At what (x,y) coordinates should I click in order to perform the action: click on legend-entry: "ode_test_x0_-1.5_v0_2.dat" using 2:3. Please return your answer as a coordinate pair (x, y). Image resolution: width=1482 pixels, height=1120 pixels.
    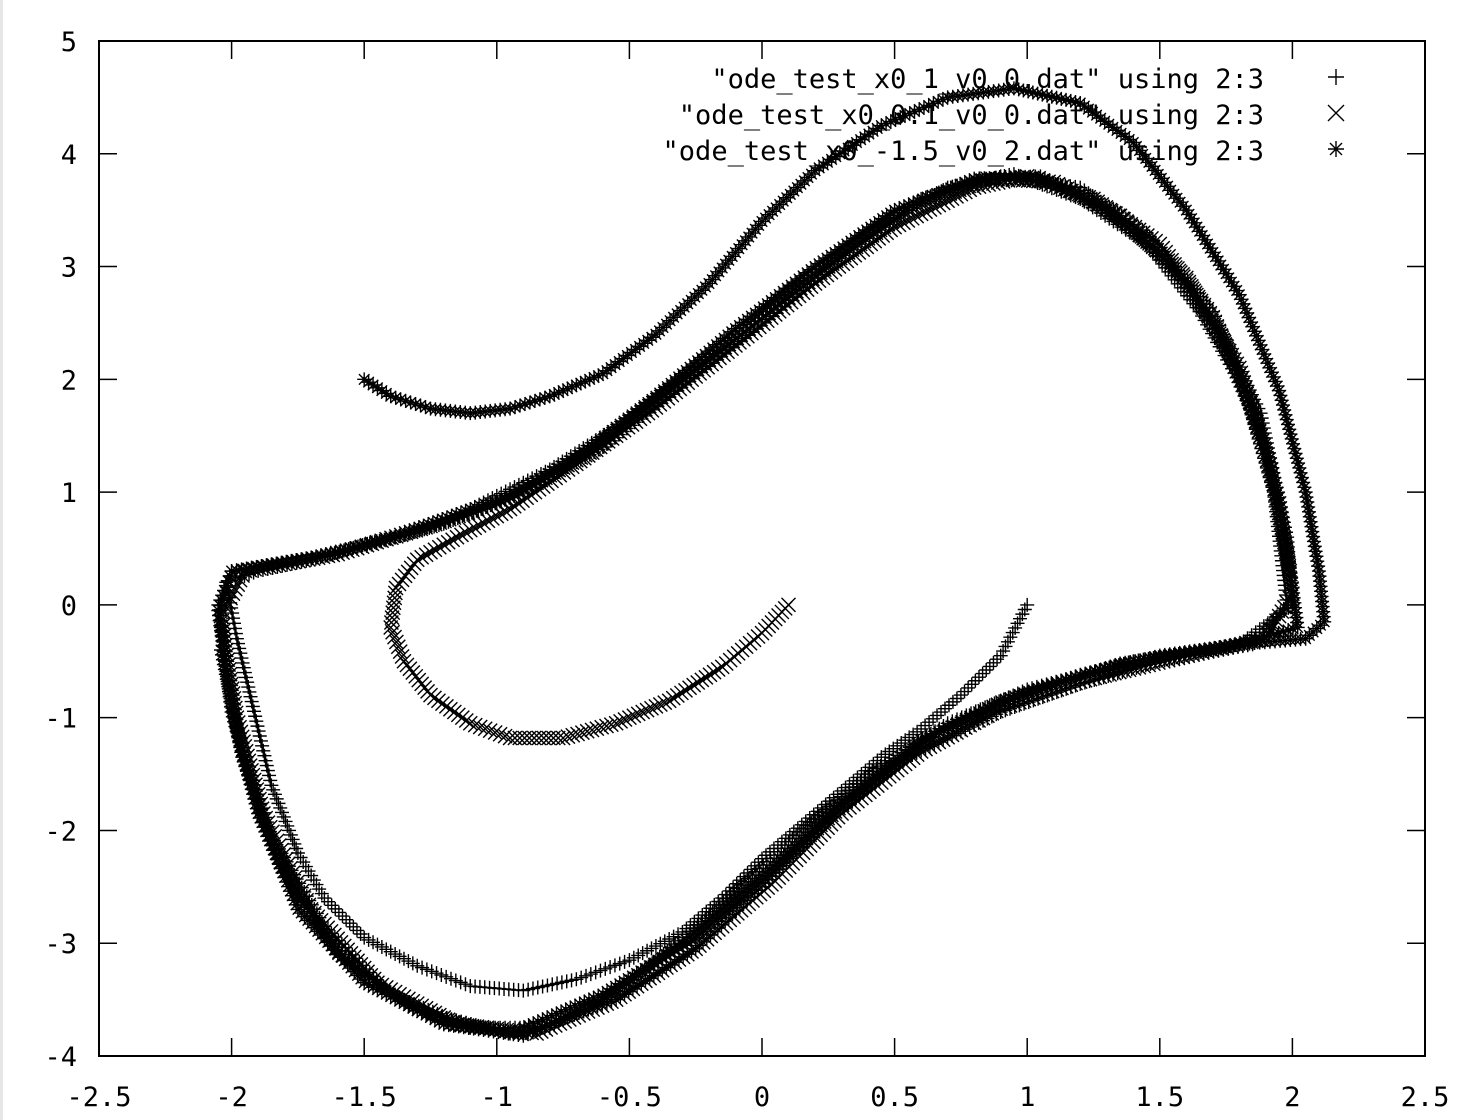
    Looking at the image, I should click on (1003, 151).